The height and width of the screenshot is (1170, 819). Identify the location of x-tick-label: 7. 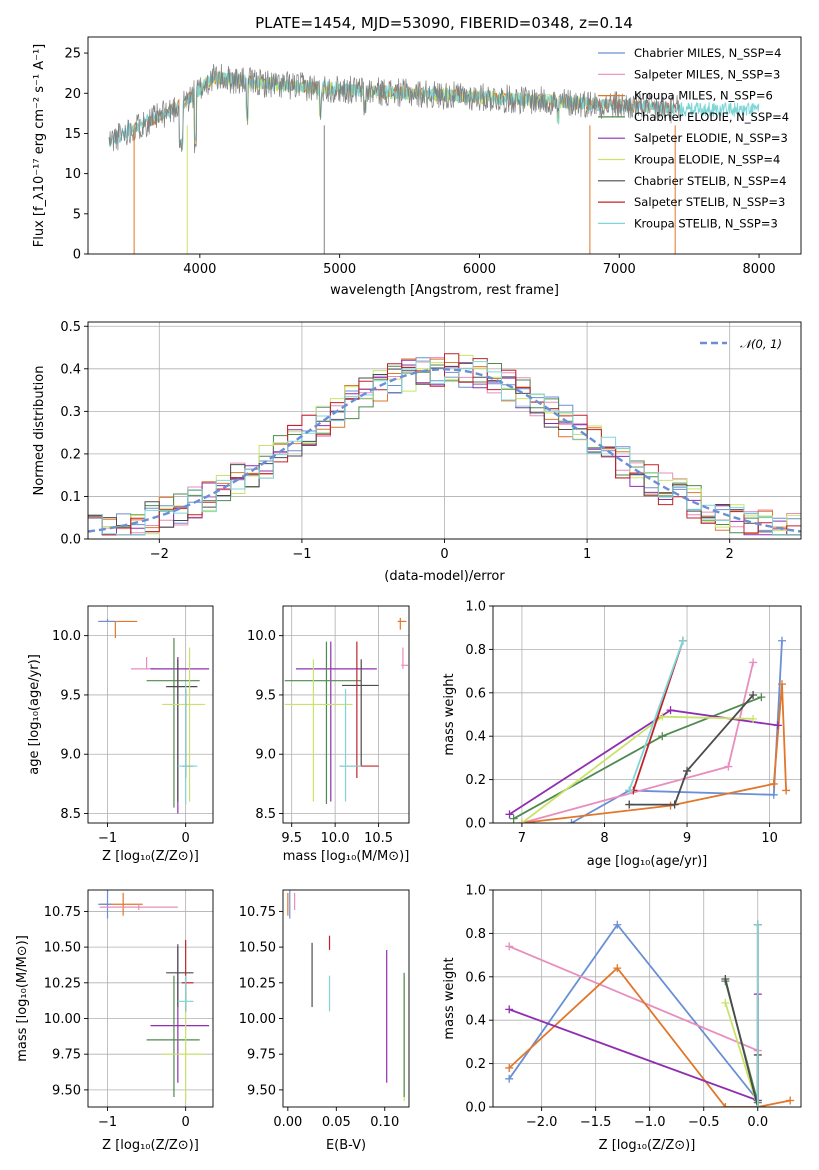
(522, 838).